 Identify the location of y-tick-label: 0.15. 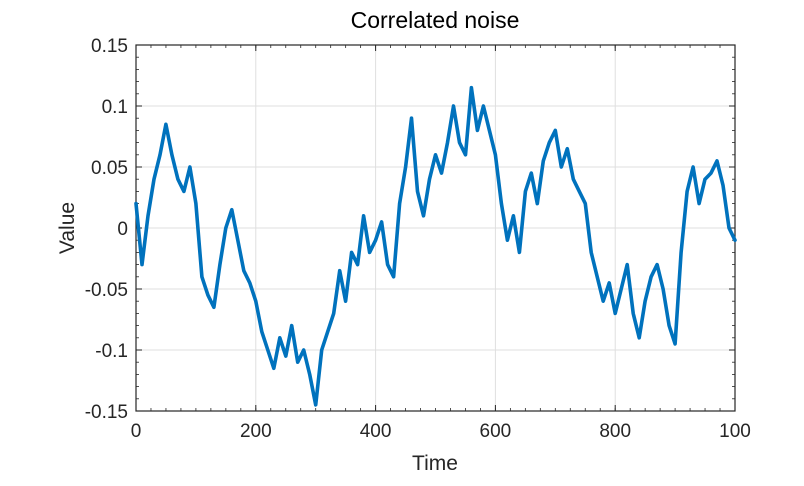
(109, 46).